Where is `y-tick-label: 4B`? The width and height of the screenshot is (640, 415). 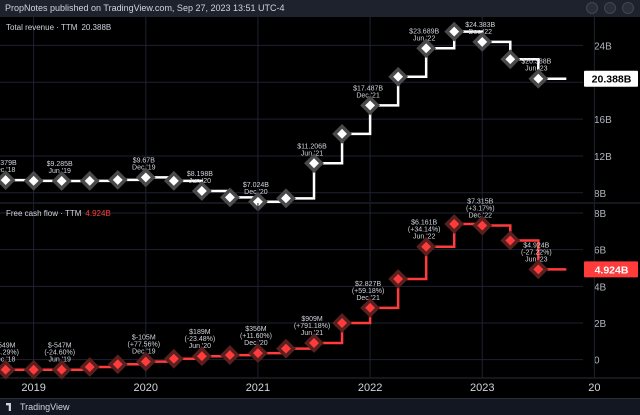 y-tick-label: 4B is located at coordinates (600, 287).